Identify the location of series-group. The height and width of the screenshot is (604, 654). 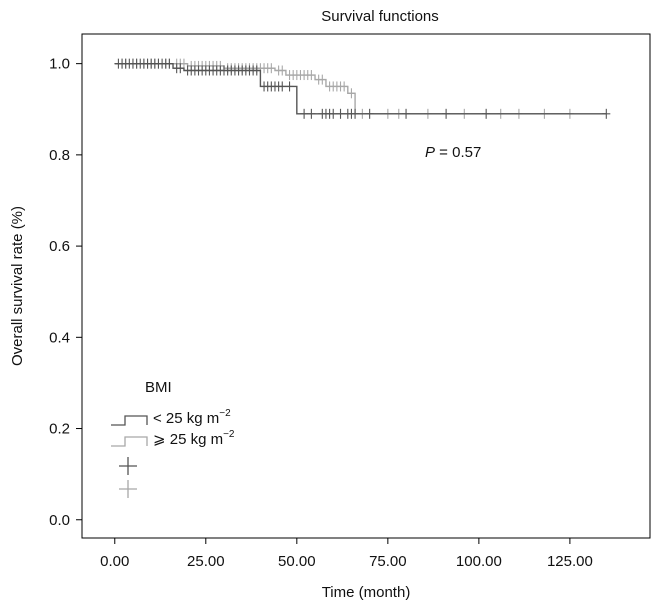
(362, 88).